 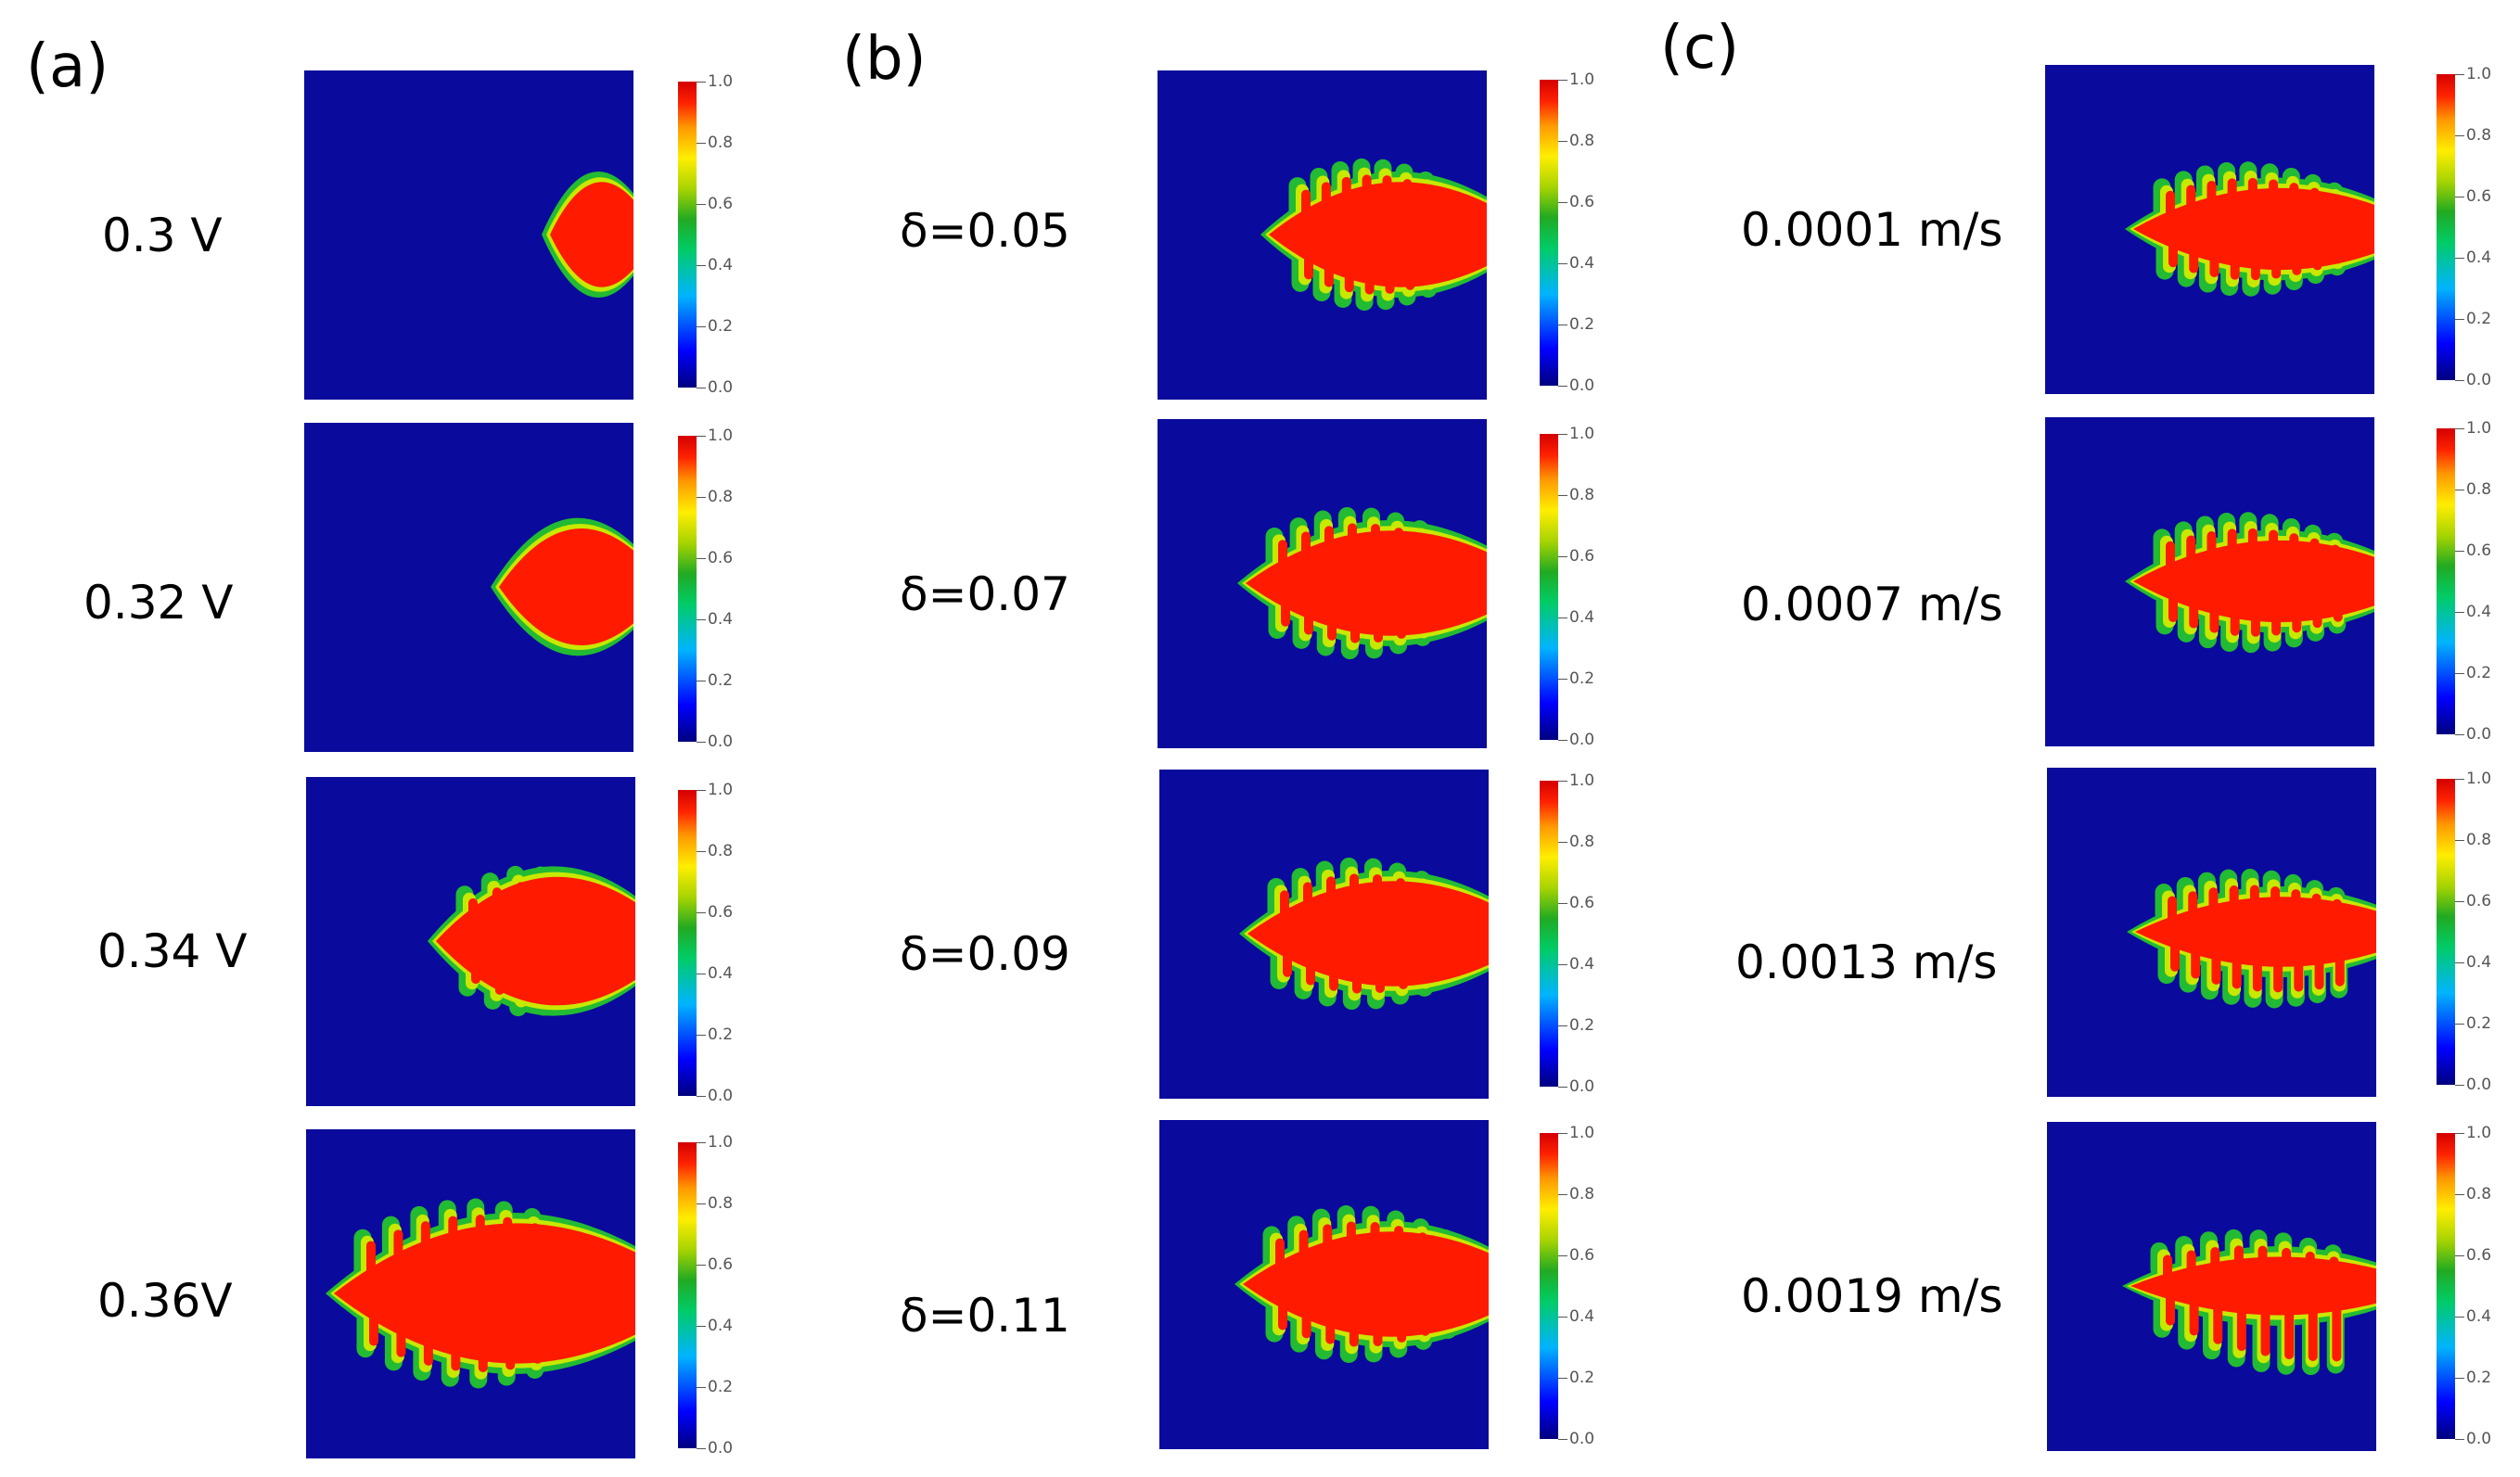 What do you see at coordinates (743, 1295) in the screenshot?
I see `colorbar-a-4: 0.0 0.2 0.4 0.6 0.8 1.0` at bounding box center [743, 1295].